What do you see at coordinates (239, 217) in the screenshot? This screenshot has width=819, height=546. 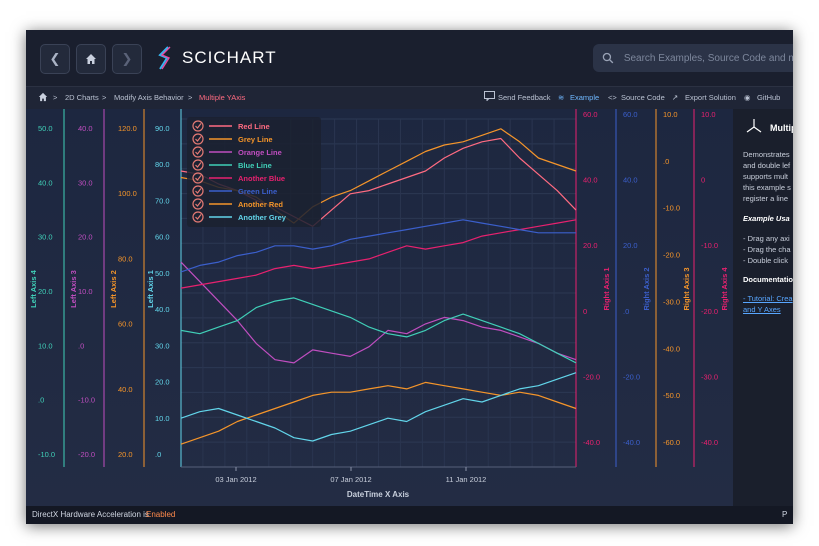 I see `legend-item-another-grey: Another Grey` at bounding box center [239, 217].